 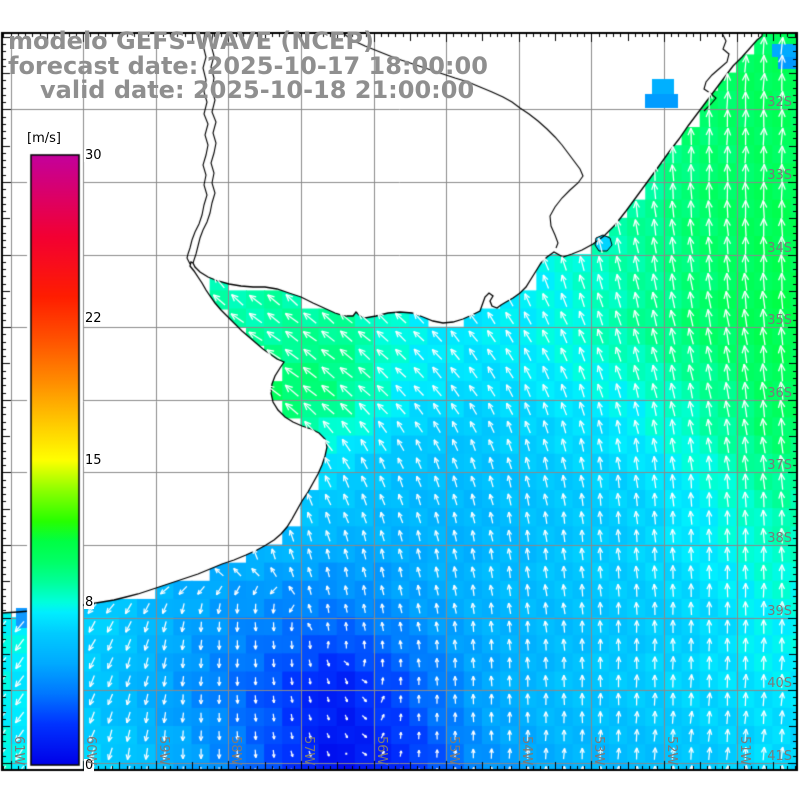 I want to click on lon-axis-label: 56W, so click(x=381, y=751).